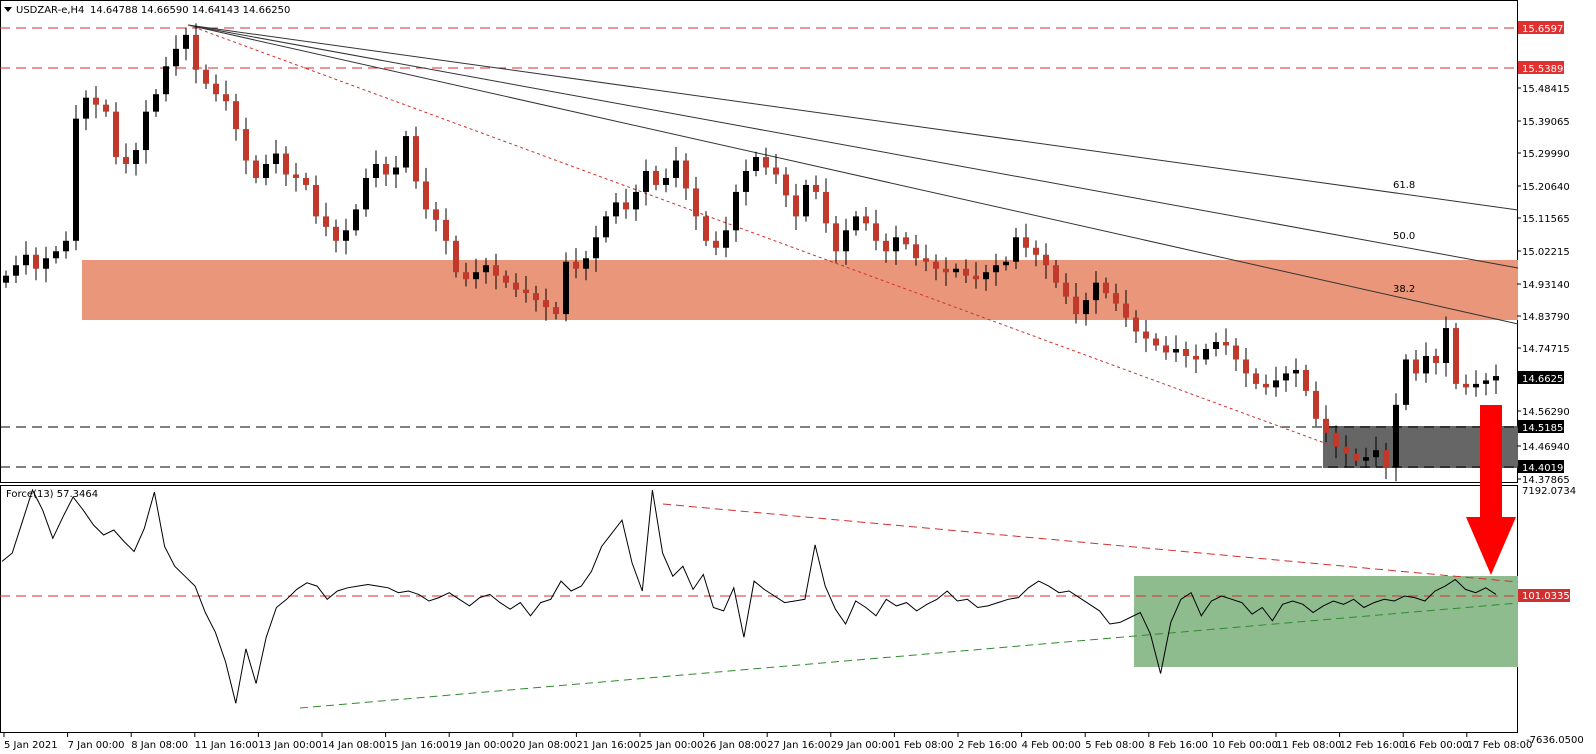 The width and height of the screenshot is (1596, 754). I want to click on svg-text: 8 Jan 08:00, so click(159, 745).